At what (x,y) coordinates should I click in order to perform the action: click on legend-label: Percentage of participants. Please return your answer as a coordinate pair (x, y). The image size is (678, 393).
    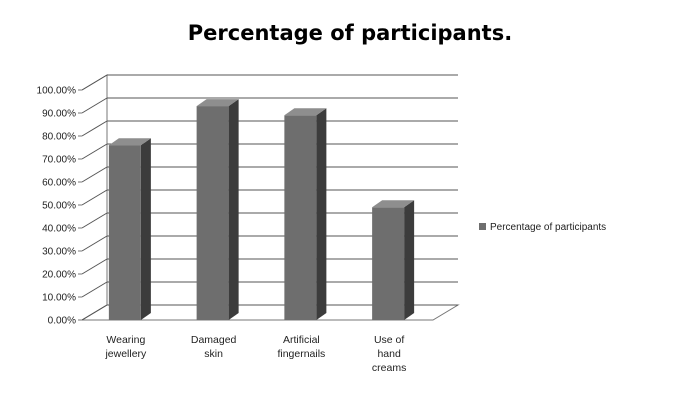
    Looking at the image, I should click on (548, 227).